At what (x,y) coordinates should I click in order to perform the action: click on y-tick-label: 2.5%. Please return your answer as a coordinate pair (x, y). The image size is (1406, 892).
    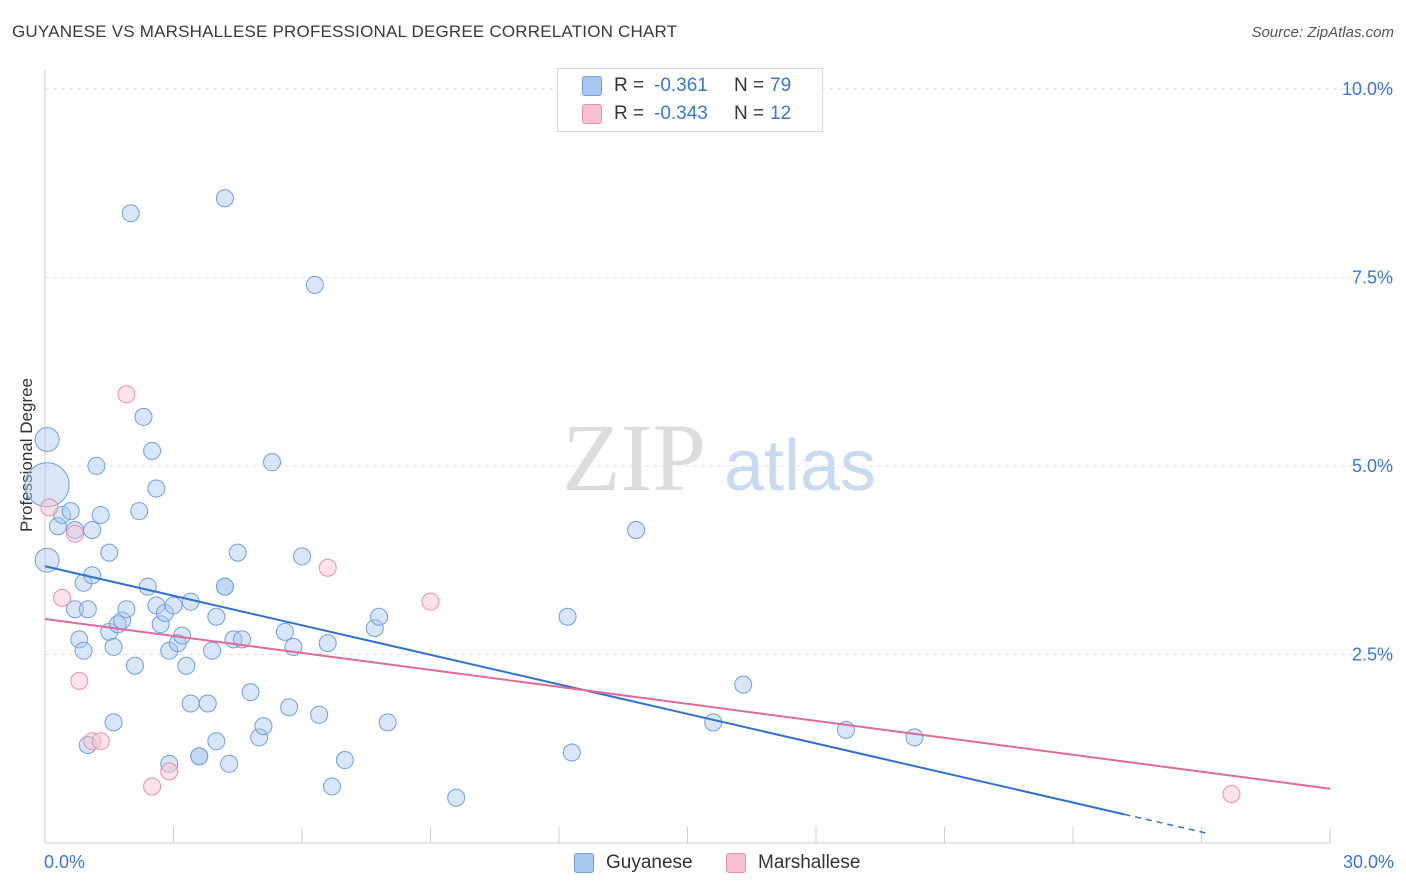
    Looking at the image, I should click on (1372, 654).